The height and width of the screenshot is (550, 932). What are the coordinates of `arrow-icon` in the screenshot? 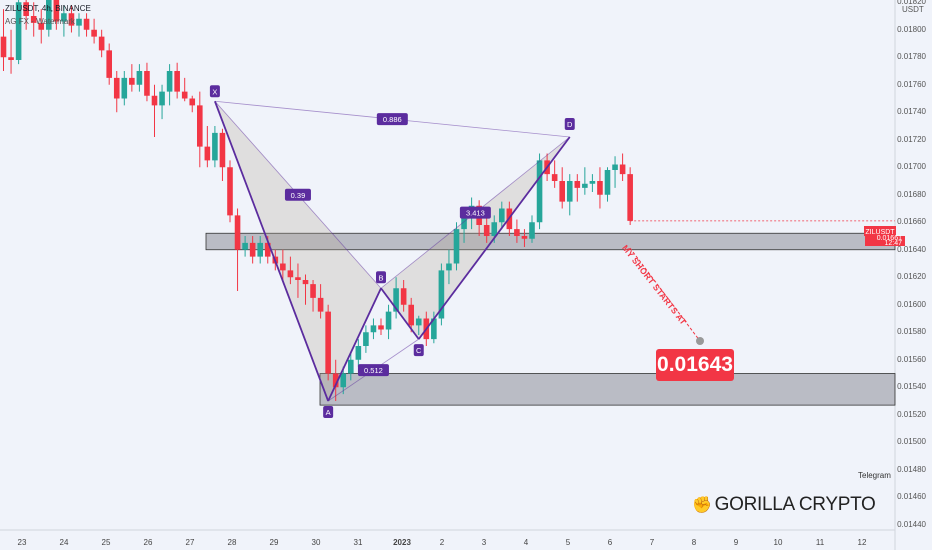 It's located at (700, 341).